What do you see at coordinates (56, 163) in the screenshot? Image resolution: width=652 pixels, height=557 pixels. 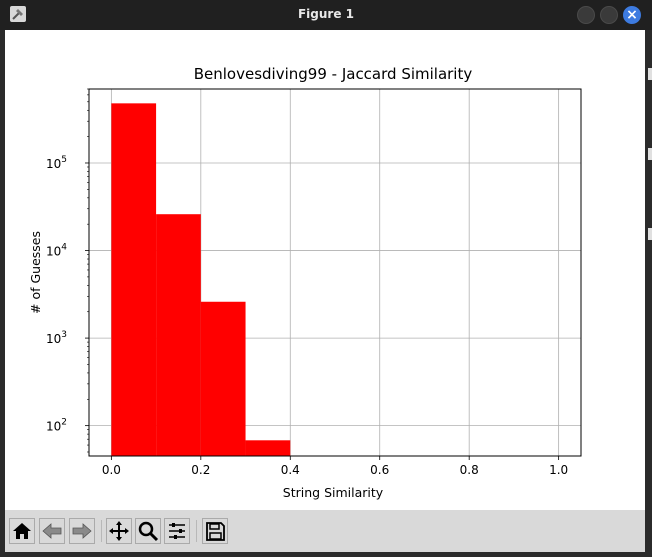 I see `y-tick-label: 10⁵` at bounding box center [56, 163].